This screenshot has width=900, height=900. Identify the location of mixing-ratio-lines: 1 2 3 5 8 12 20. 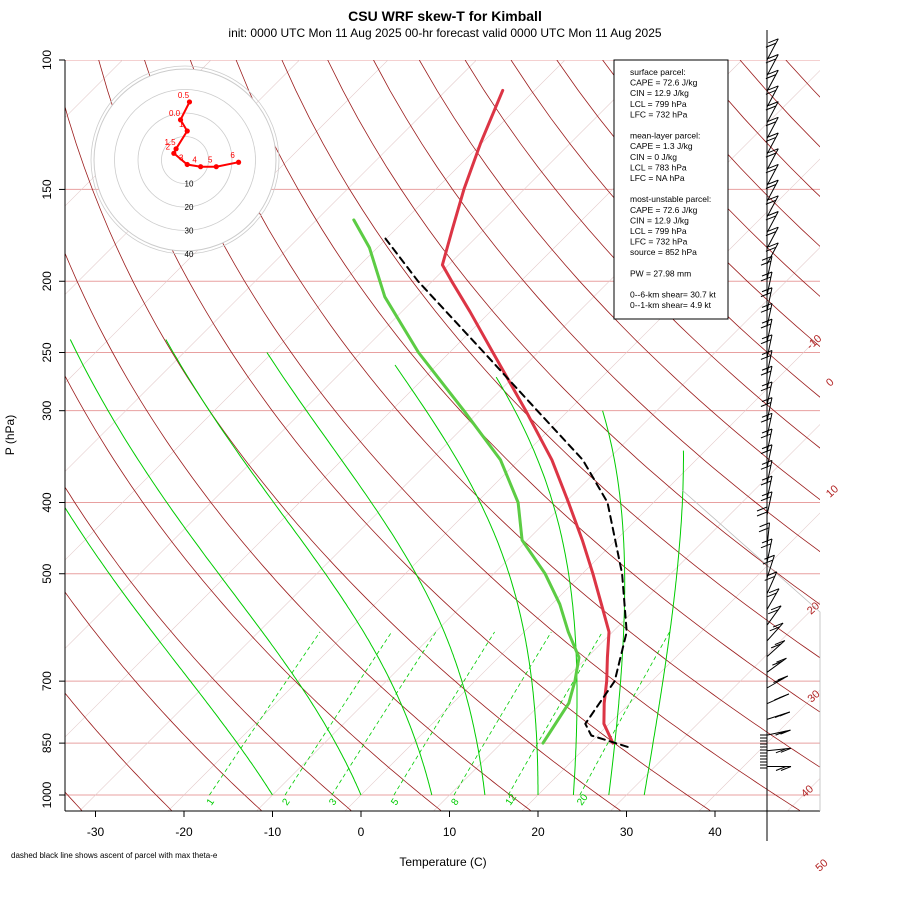
(437, 719).